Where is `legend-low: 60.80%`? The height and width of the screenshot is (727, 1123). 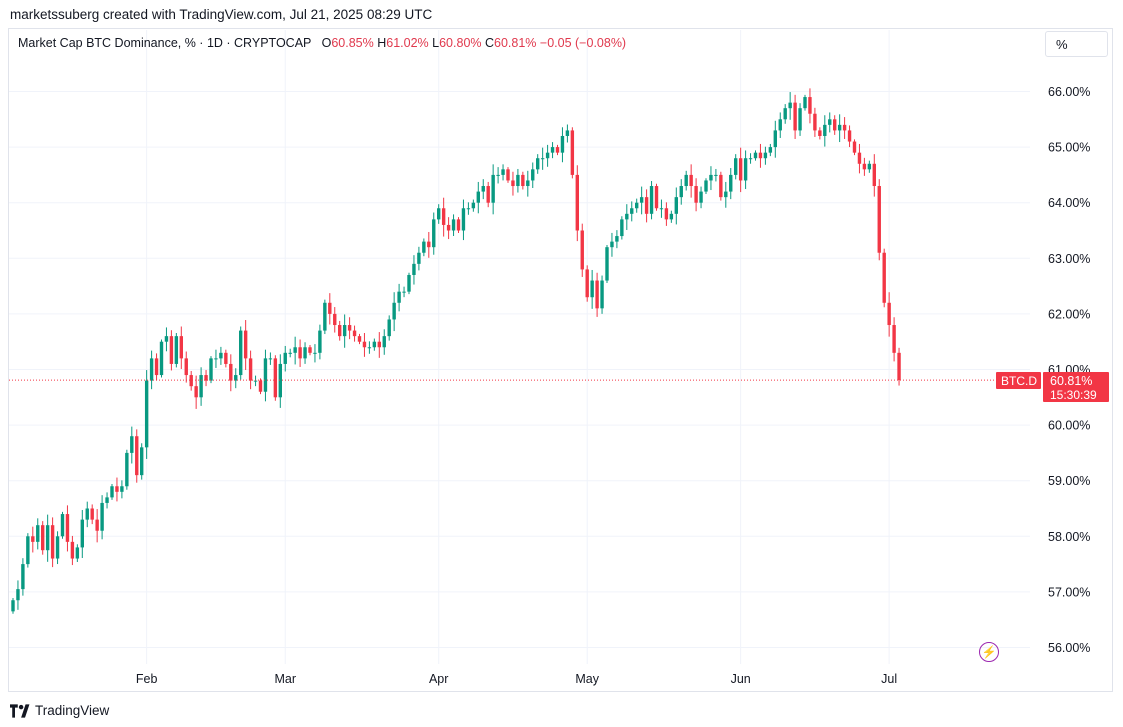
legend-low: 60.80% is located at coordinates (460, 43).